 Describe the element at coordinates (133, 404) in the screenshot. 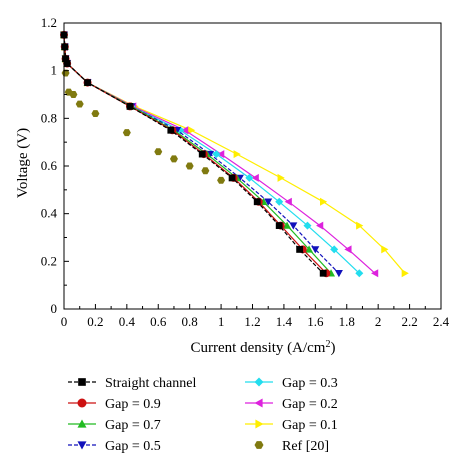

I see `legend-label: Gap = 0.9` at that location.